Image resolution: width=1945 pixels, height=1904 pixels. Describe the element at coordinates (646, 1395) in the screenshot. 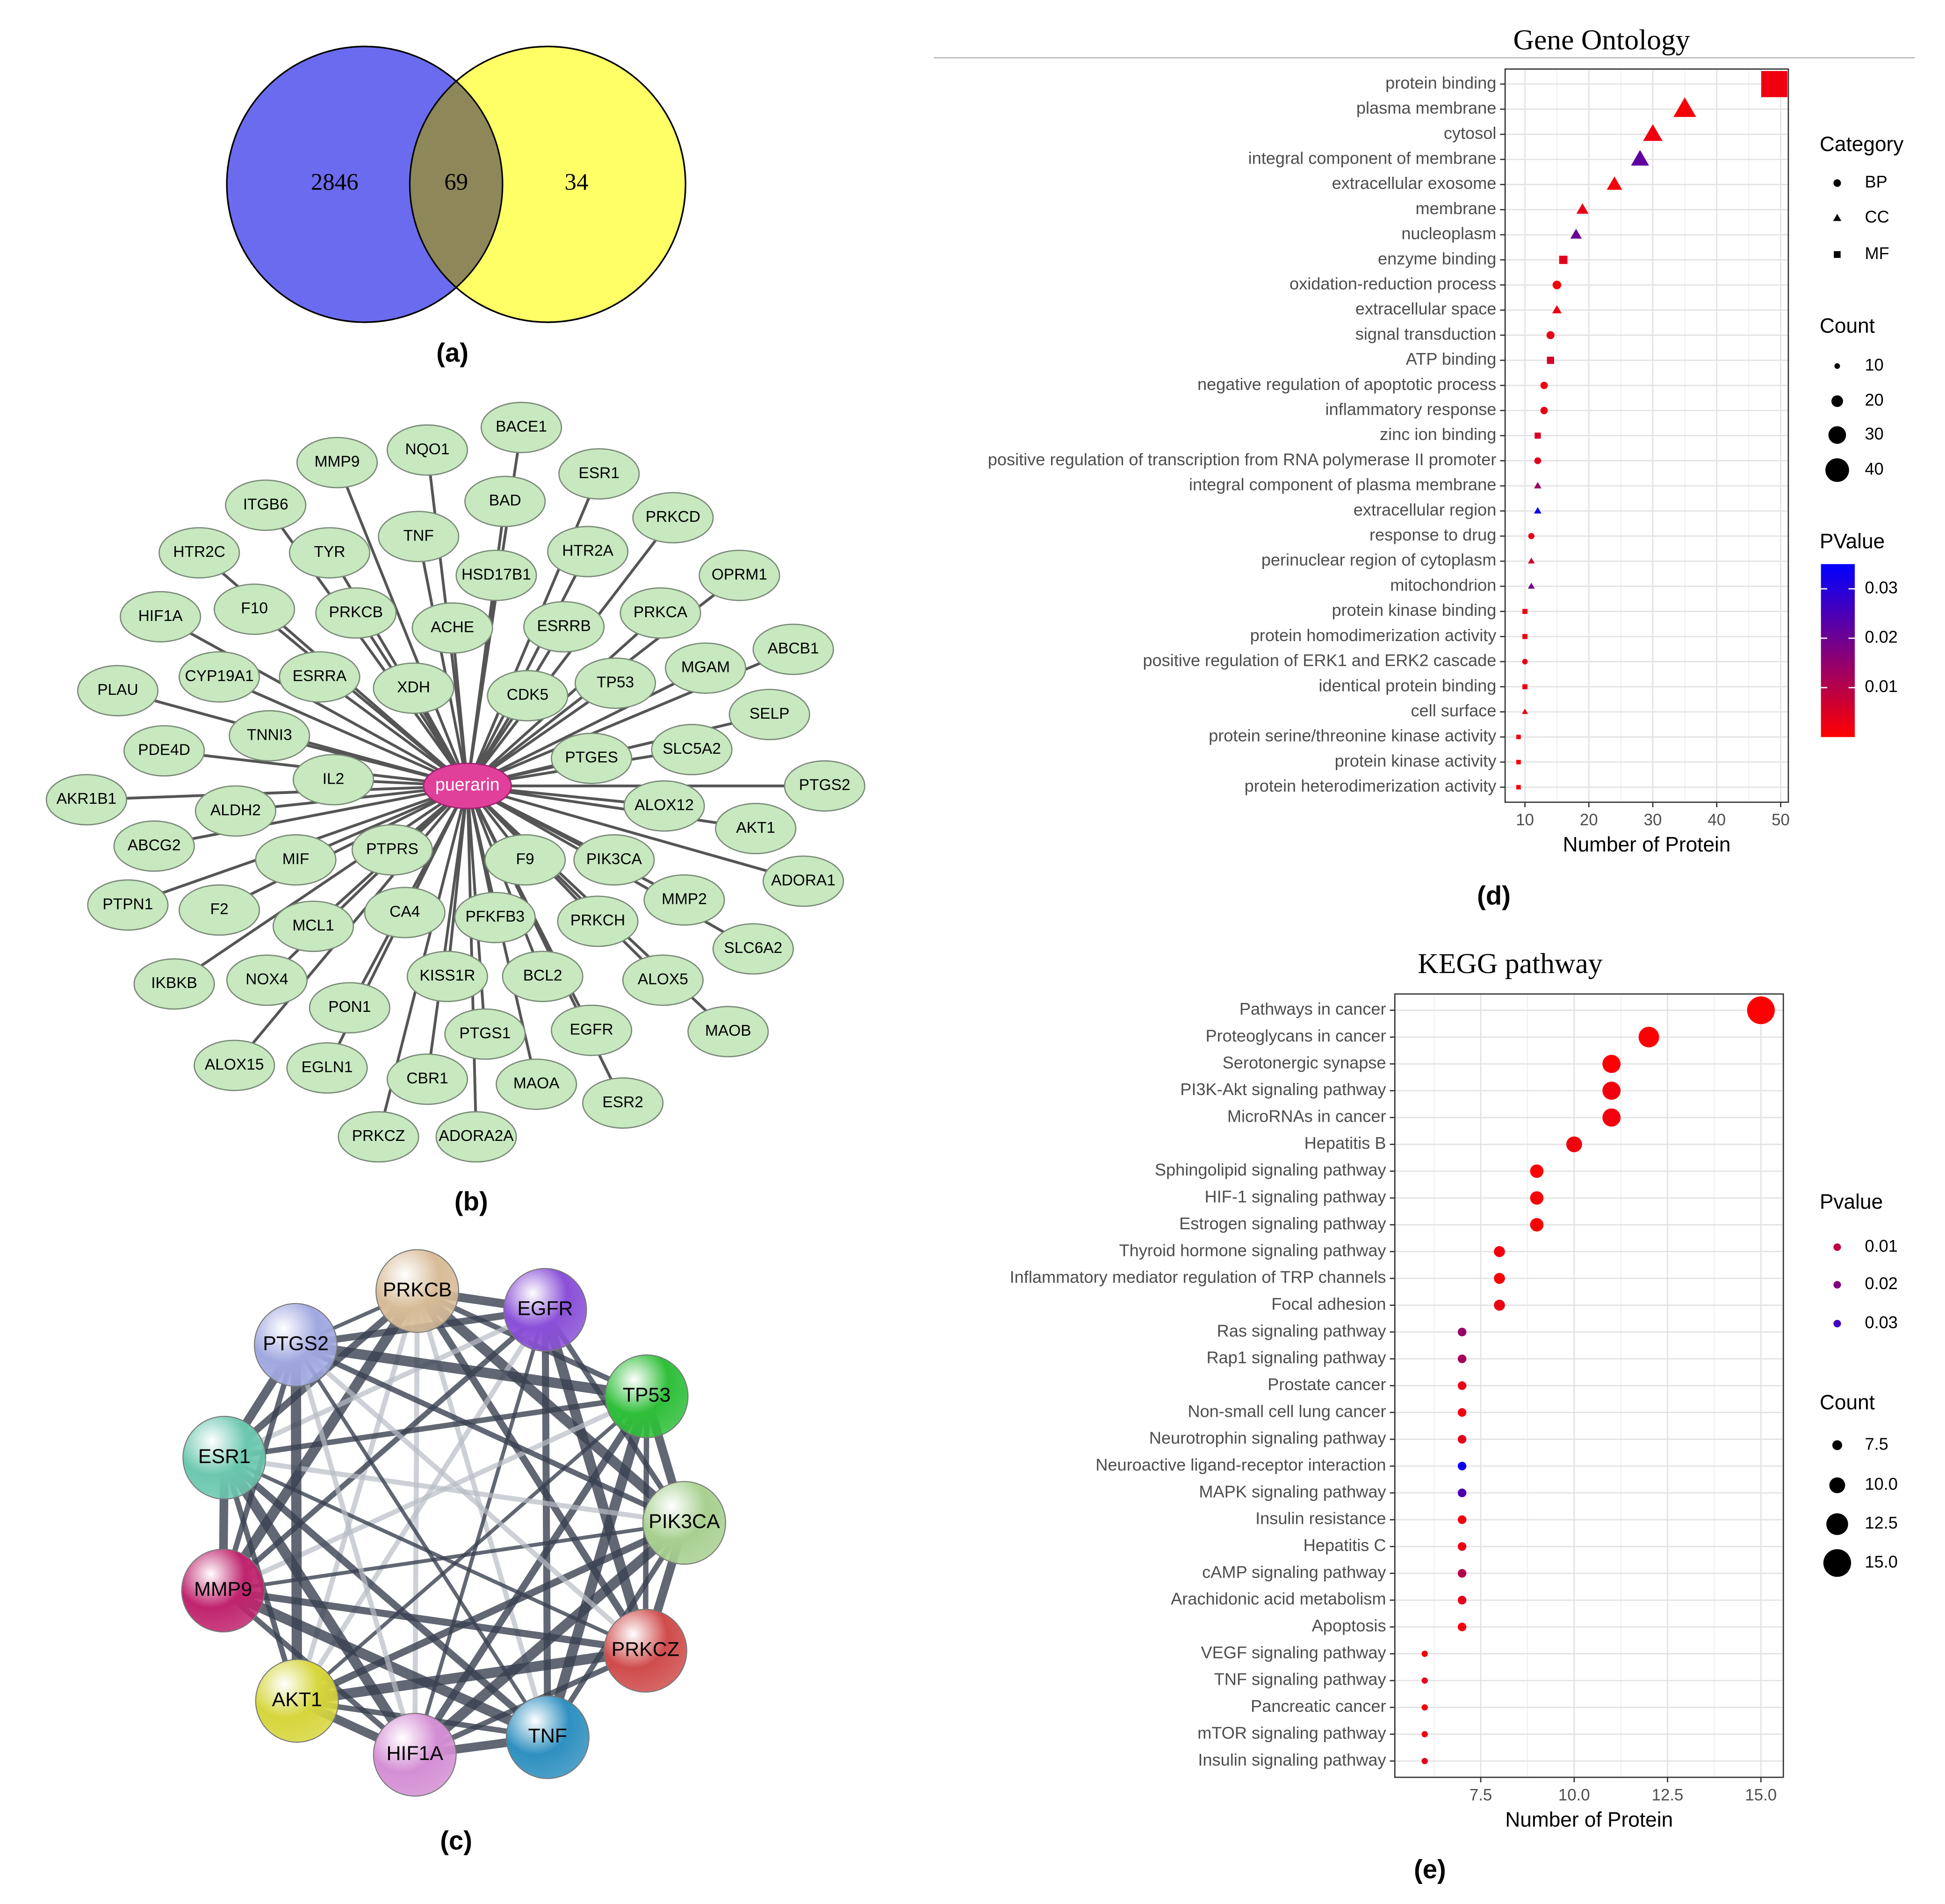

I see `ppi-node-label: TP53` at that location.